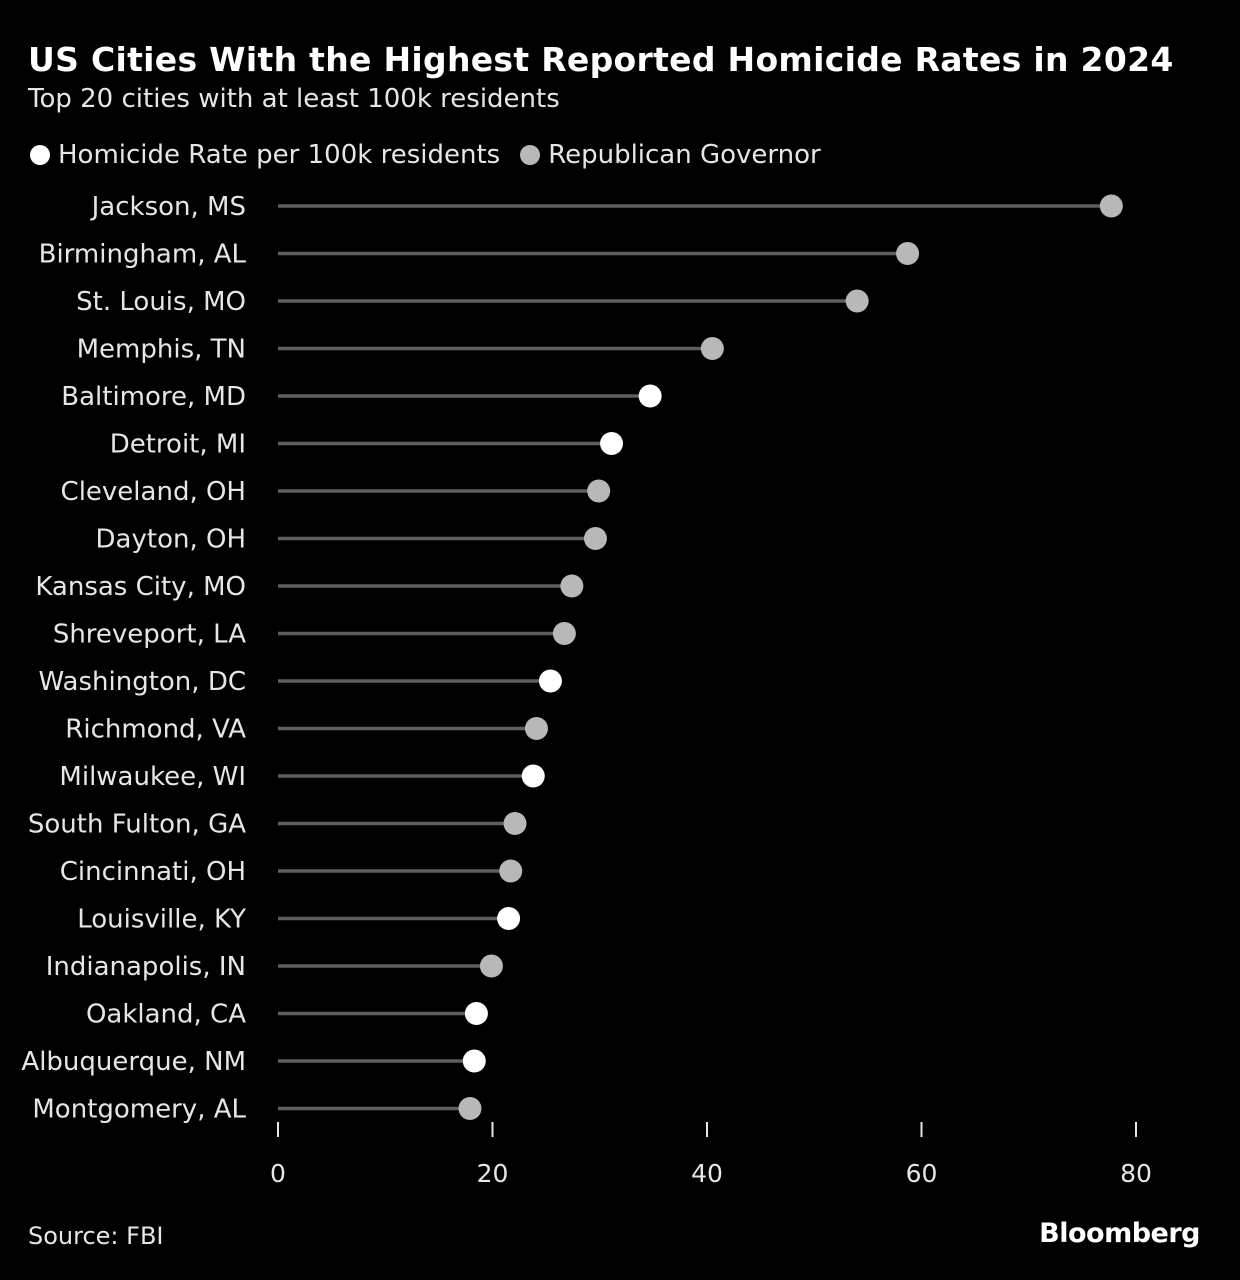 The width and height of the screenshot is (1240, 1280). What do you see at coordinates (149, 635) in the screenshot?
I see `city-label: Shreveport, LA` at bounding box center [149, 635].